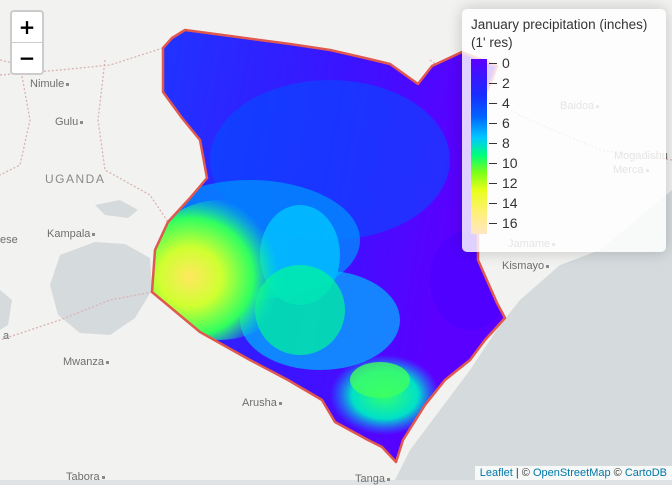  What do you see at coordinates (492, 42) in the screenshot?
I see `legend-title-line2: (1' res)` at bounding box center [492, 42].